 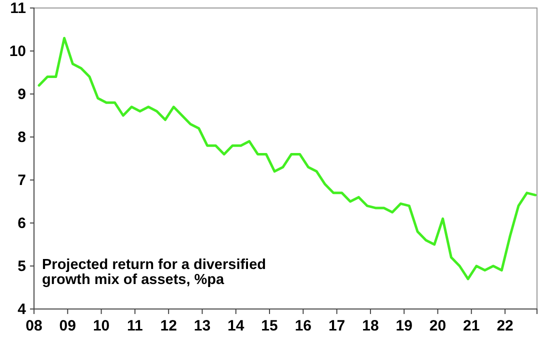 I want to click on annotation: Projected return for a diversified growth mix of assets, %pa, so click(x=154, y=272).